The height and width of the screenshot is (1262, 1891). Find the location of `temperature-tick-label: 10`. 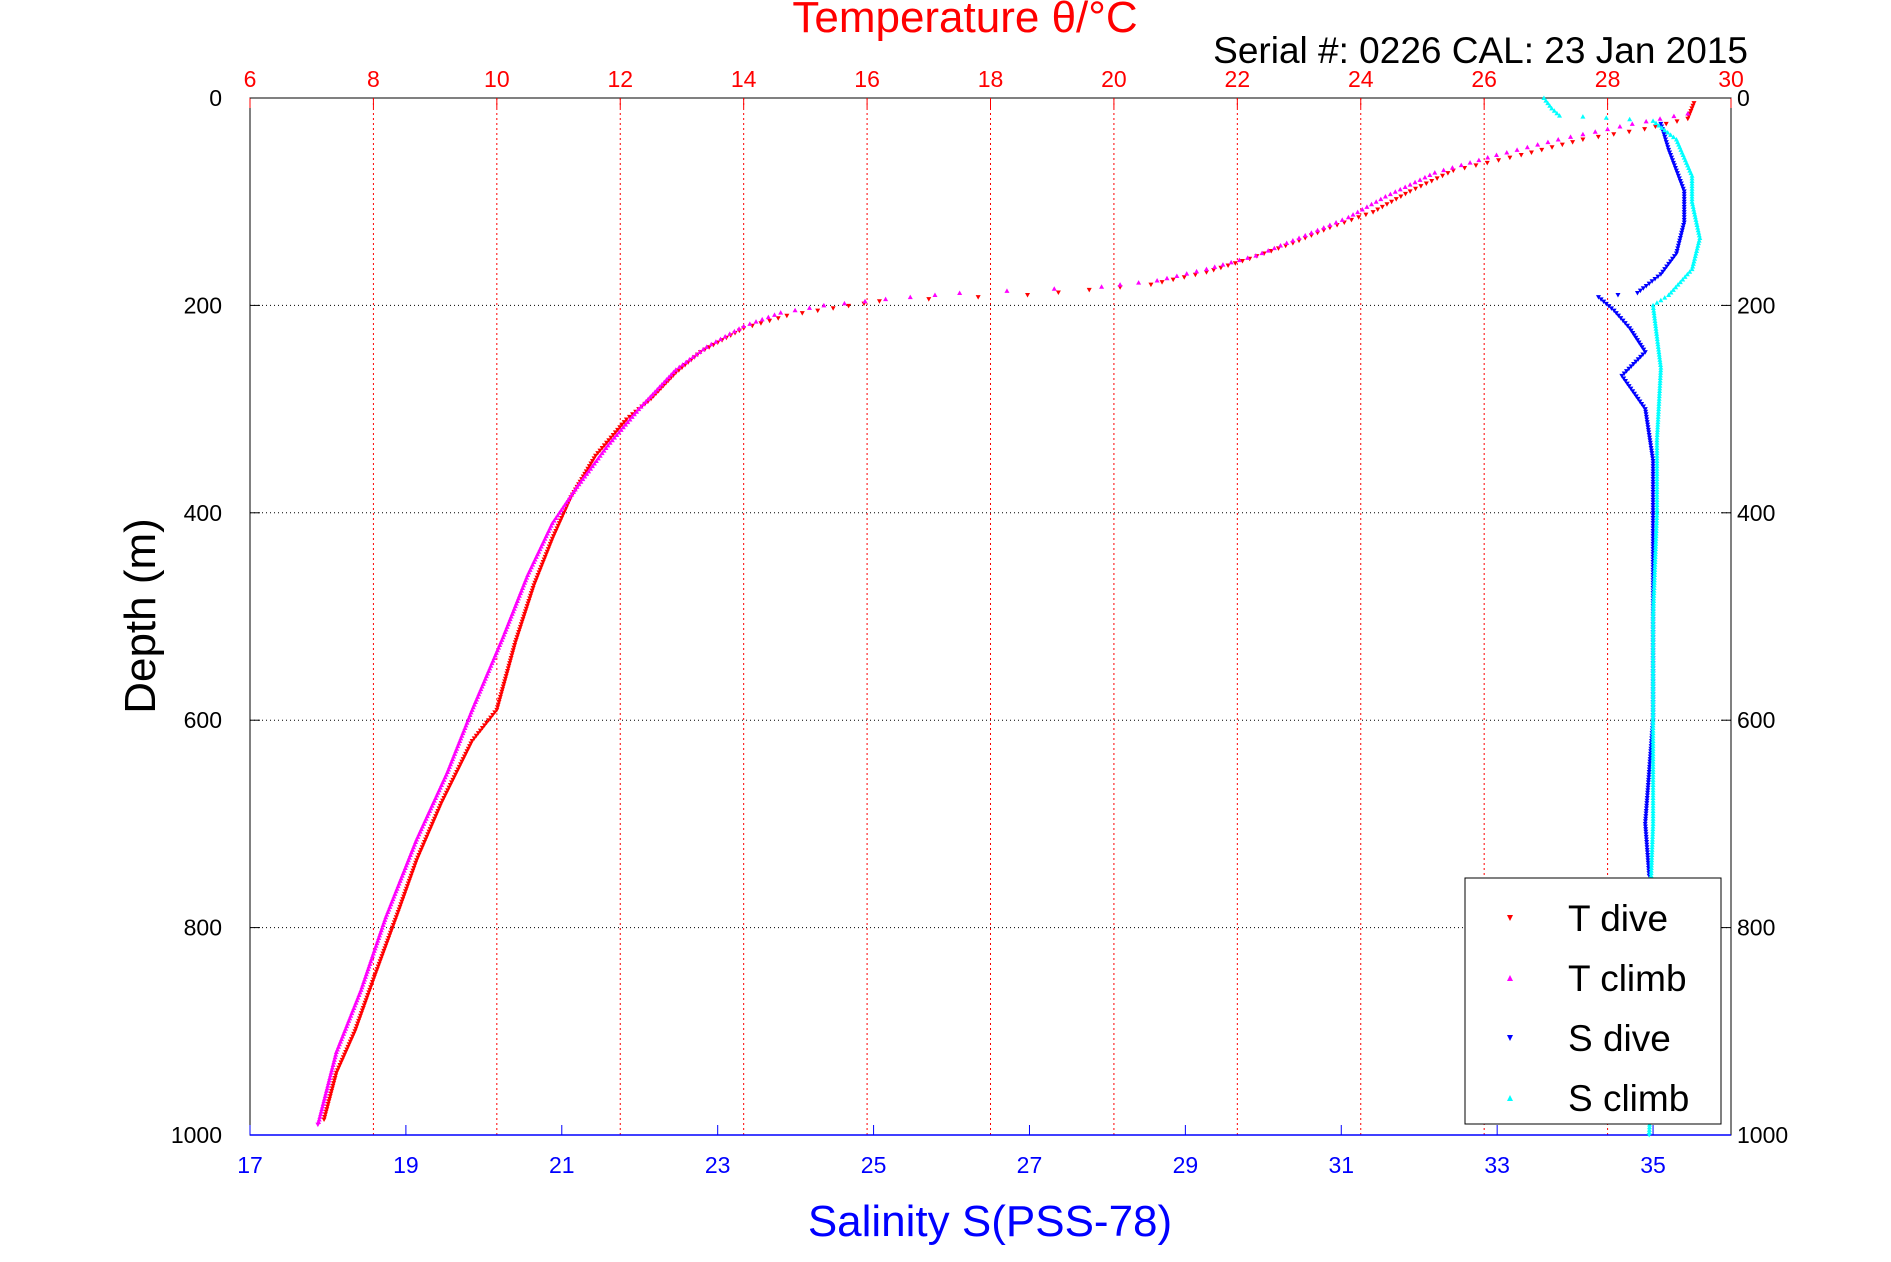

temperature-tick-label: 10 is located at coordinates (497, 79).